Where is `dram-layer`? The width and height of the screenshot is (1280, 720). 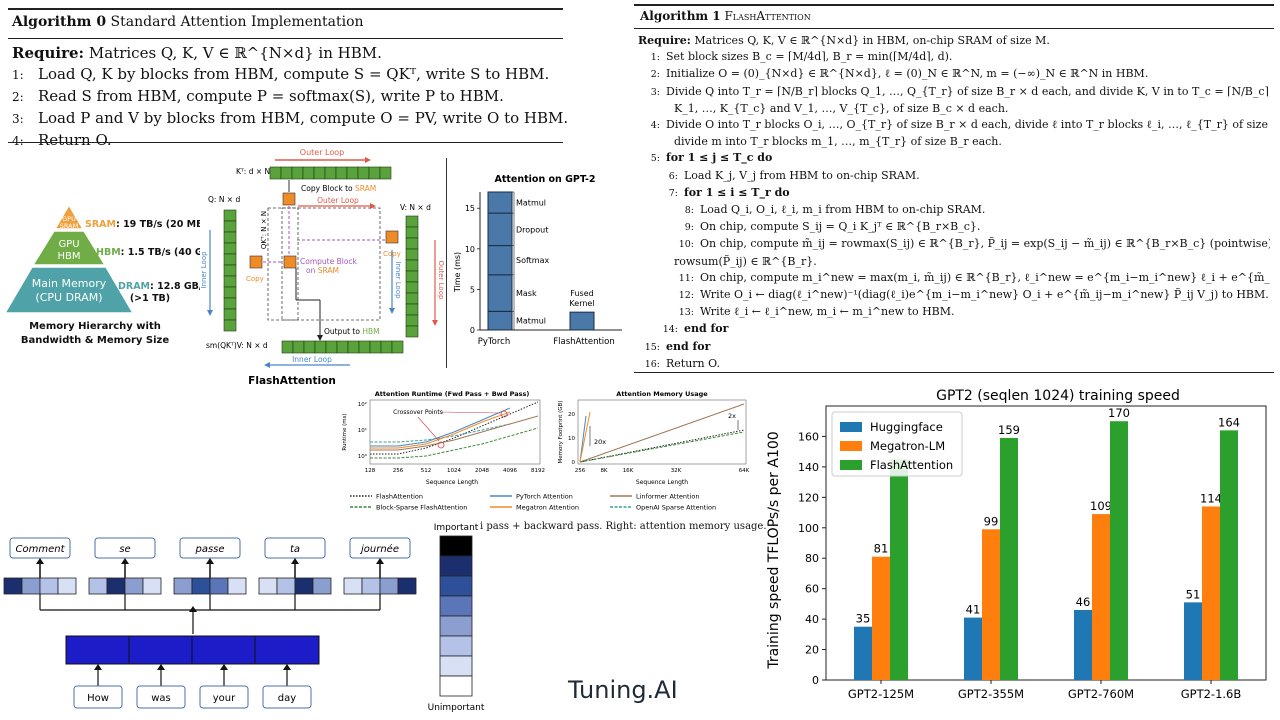
dram-layer is located at coordinates (69, 290).